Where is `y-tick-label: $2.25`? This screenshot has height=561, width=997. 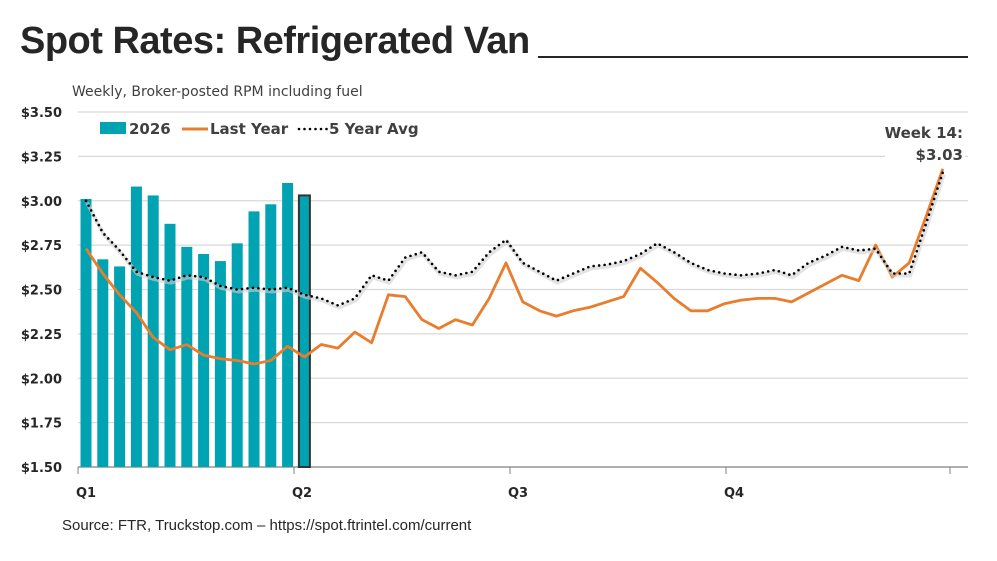
y-tick-label: $2.25 is located at coordinates (41, 335).